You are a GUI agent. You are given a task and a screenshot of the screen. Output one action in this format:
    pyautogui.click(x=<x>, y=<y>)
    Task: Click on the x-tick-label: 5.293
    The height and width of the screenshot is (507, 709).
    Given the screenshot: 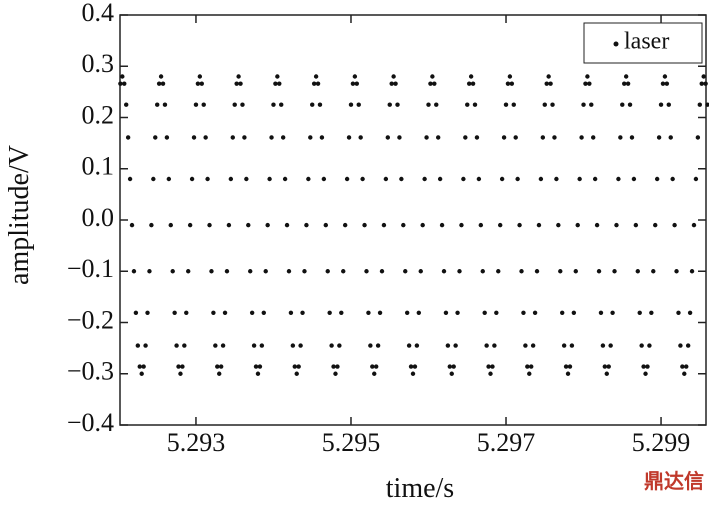 What is the action you would take?
    pyautogui.click(x=196, y=442)
    